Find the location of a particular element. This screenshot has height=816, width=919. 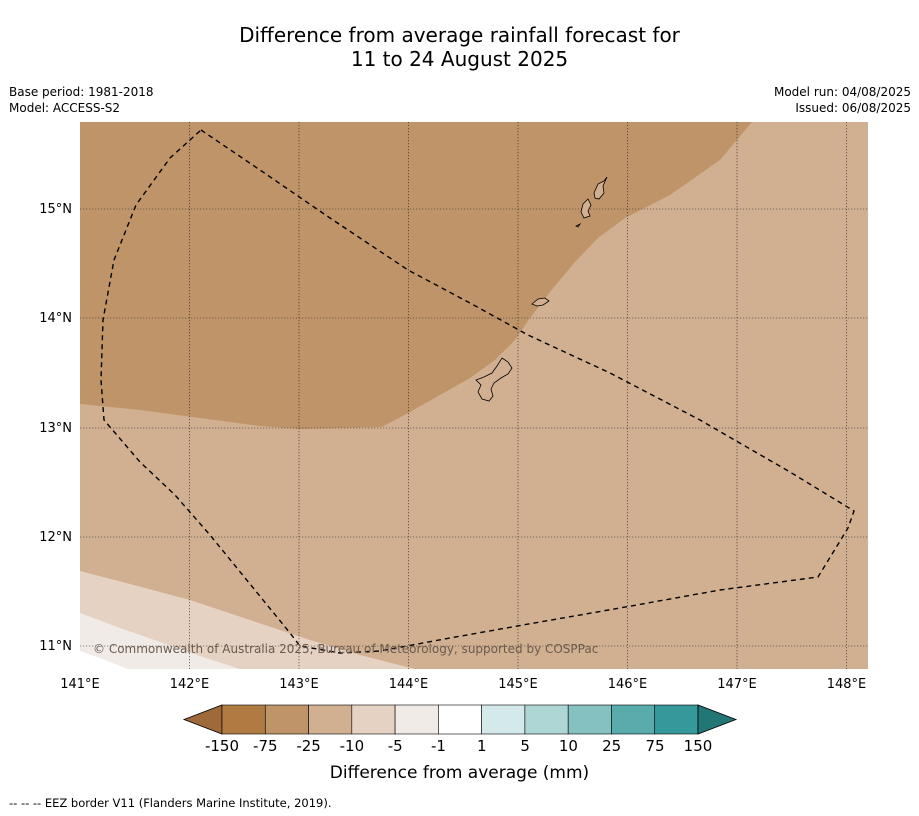

legend-title: Difference from average (mm) is located at coordinates (459, 773).